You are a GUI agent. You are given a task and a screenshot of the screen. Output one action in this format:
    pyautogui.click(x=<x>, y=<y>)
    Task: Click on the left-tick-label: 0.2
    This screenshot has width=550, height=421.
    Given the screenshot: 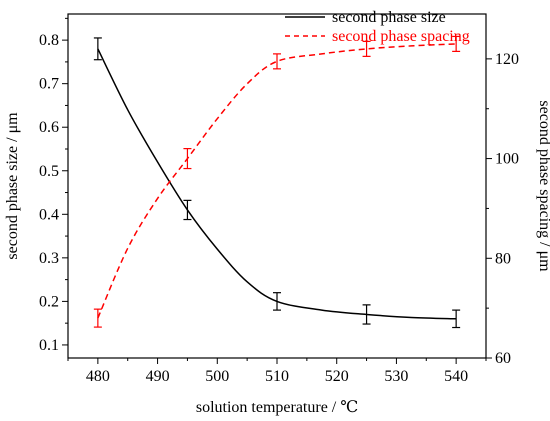 What is the action you would take?
    pyautogui.click(x=49, y=301)
    